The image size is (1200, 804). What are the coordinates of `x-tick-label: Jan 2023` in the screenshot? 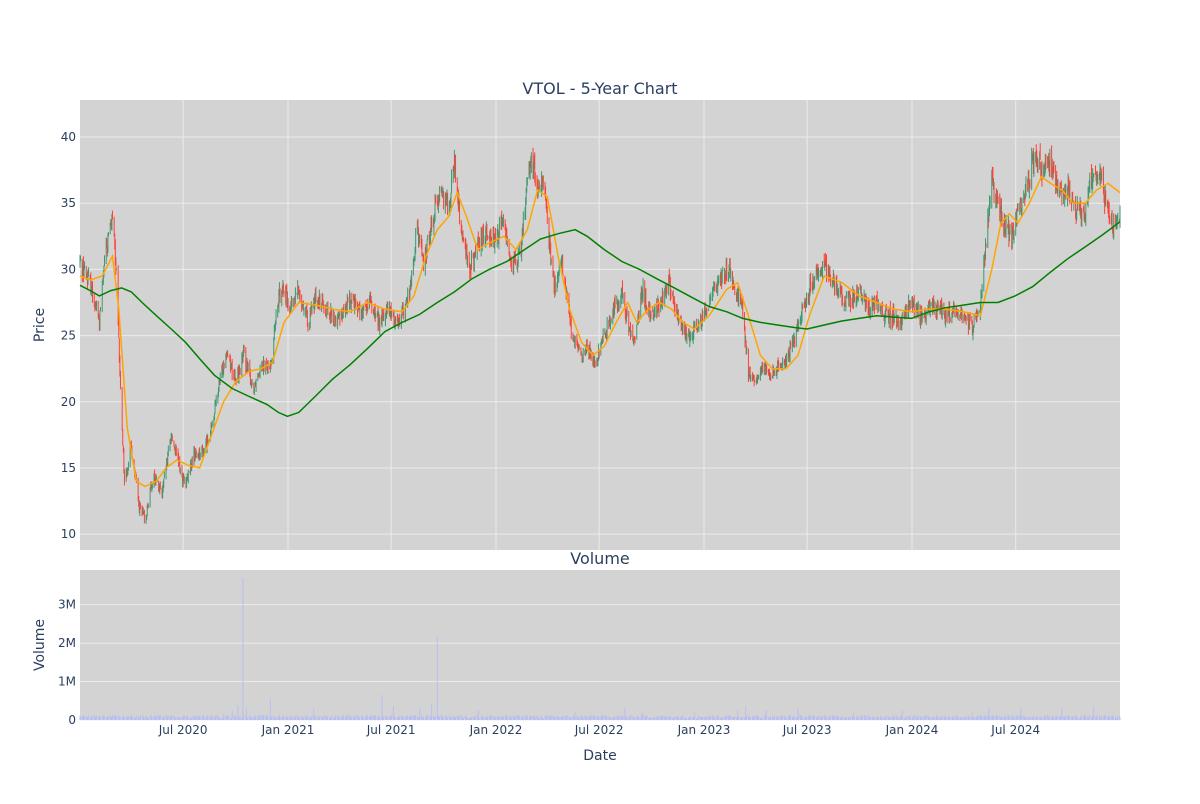 It's located at (704, 730).